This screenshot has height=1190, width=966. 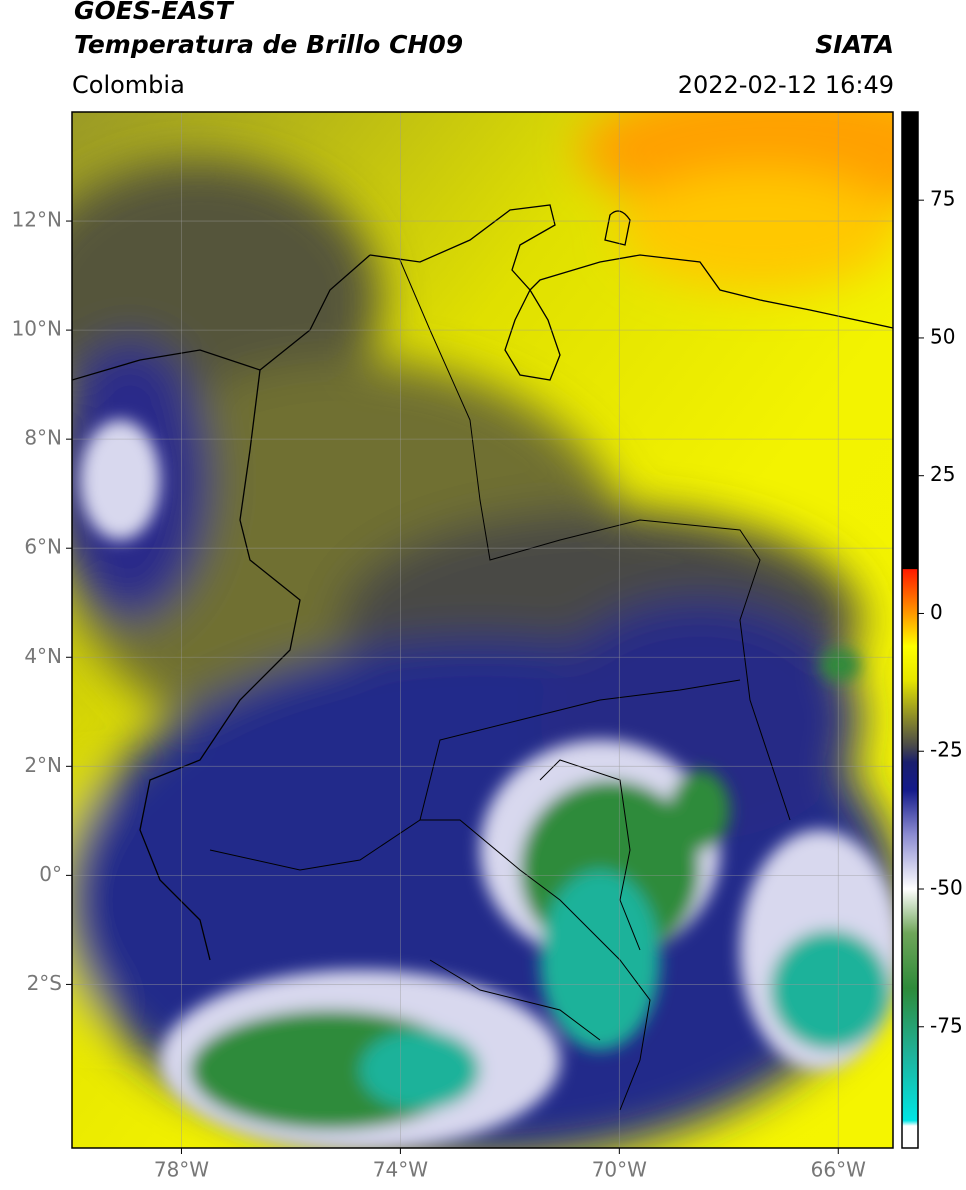 I want to click on title: GOES-EAST, so click(x=153, y=12).